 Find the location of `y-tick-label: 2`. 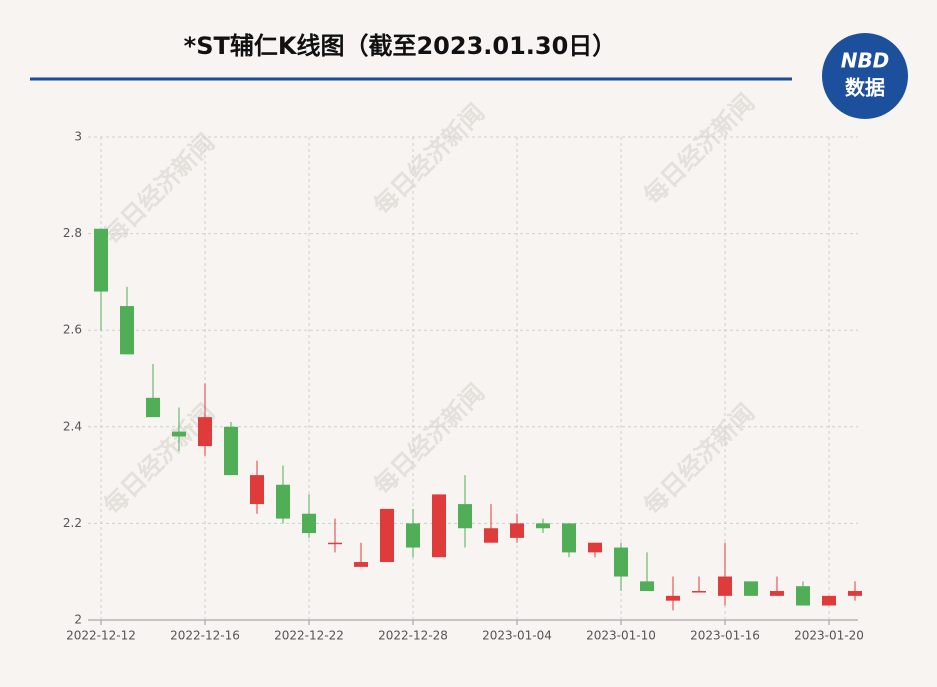

y-tick-label: 2 is located at coordinates (78, 620).